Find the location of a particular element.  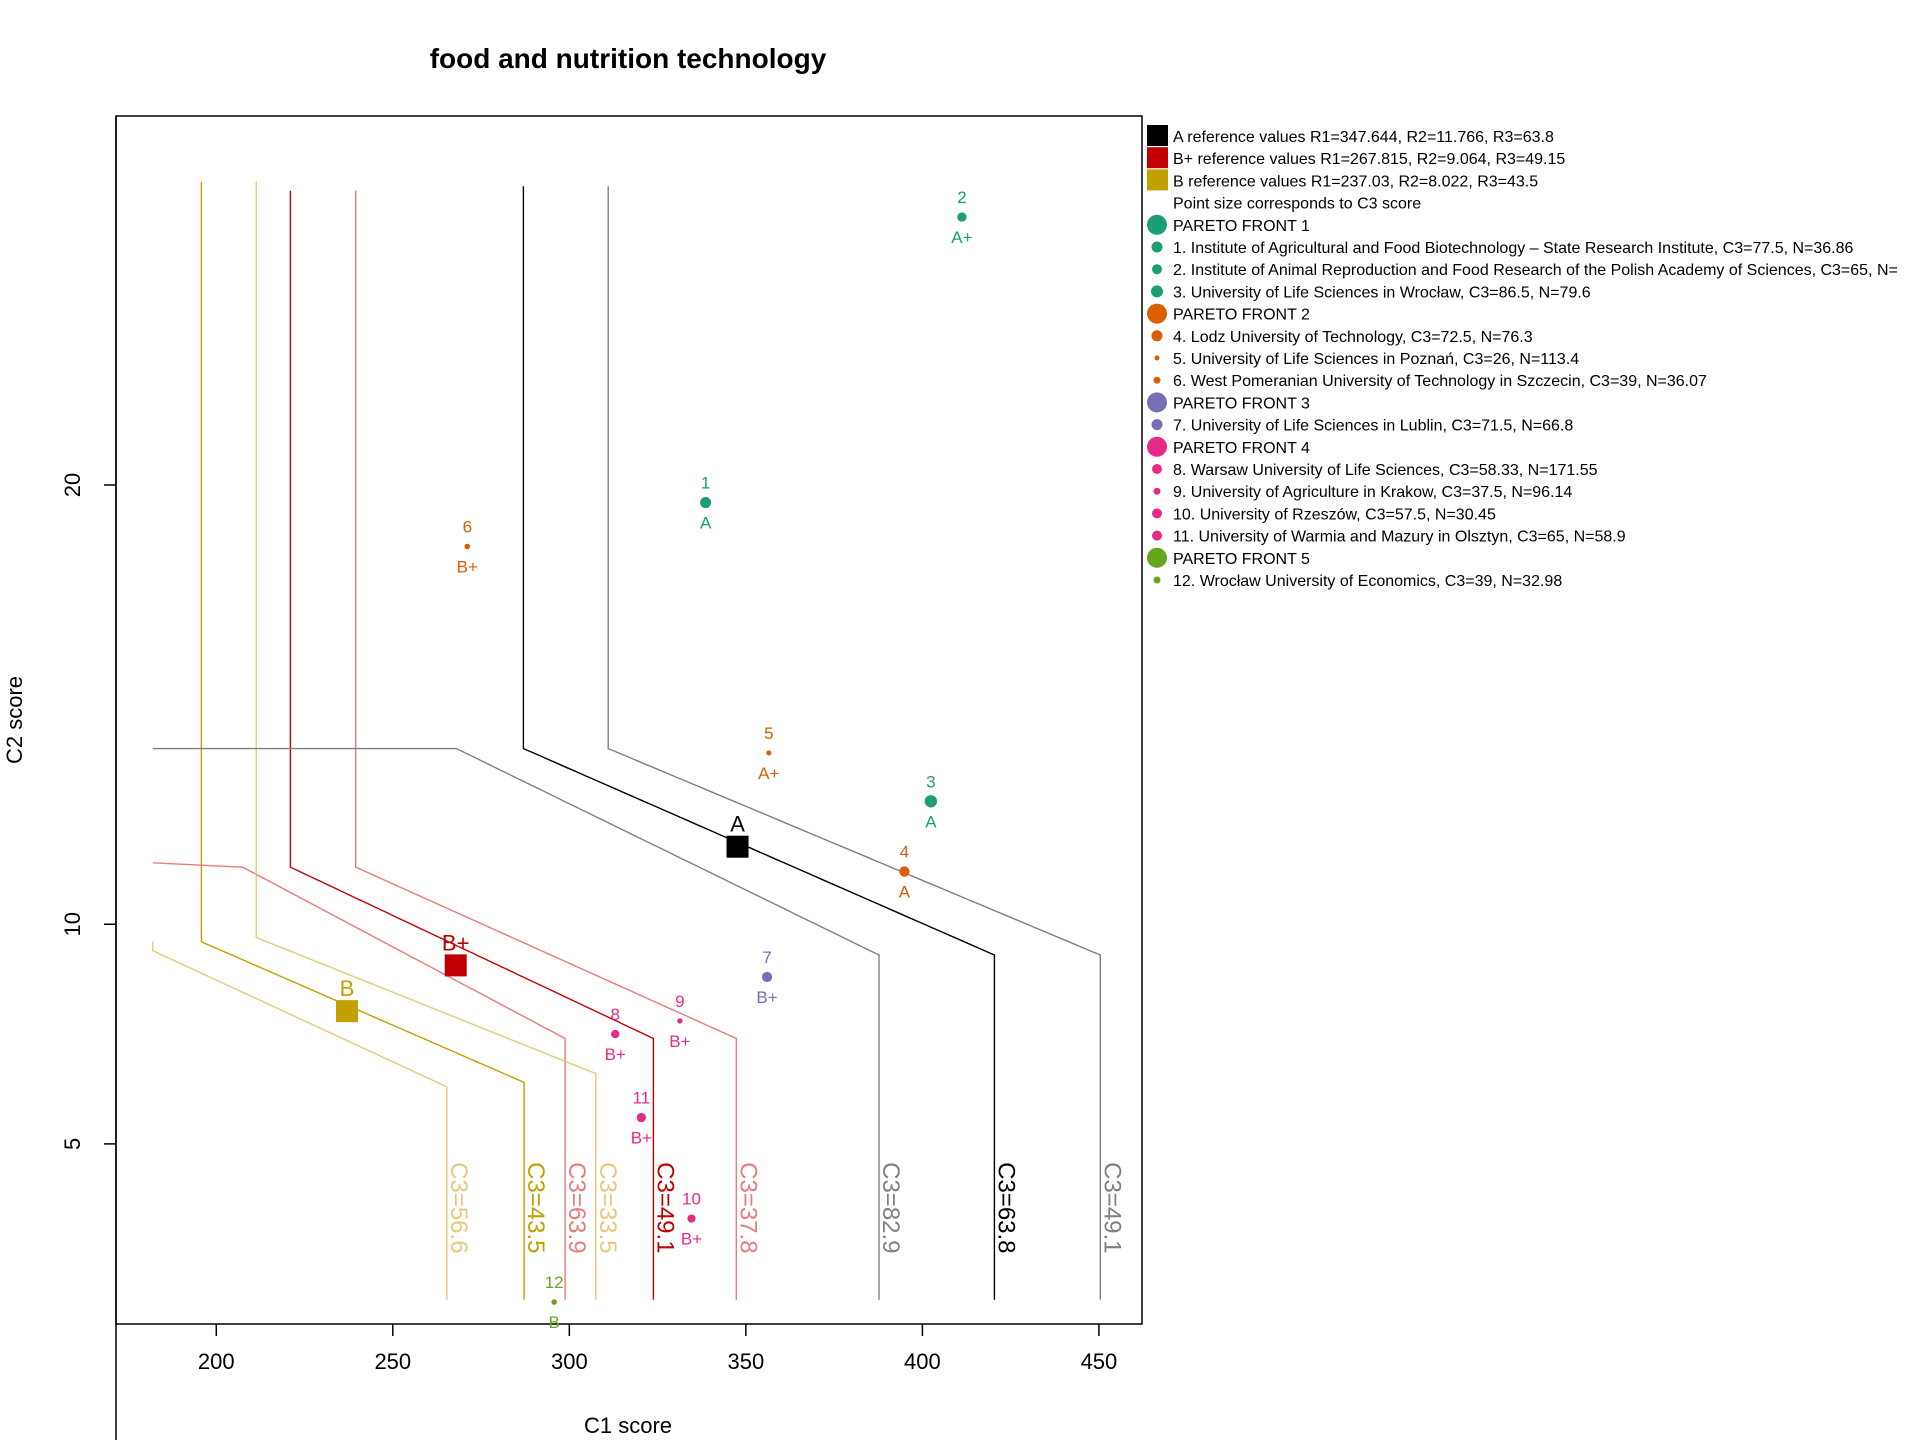

point-id-label: 2 is located at coordinates (961, 197).